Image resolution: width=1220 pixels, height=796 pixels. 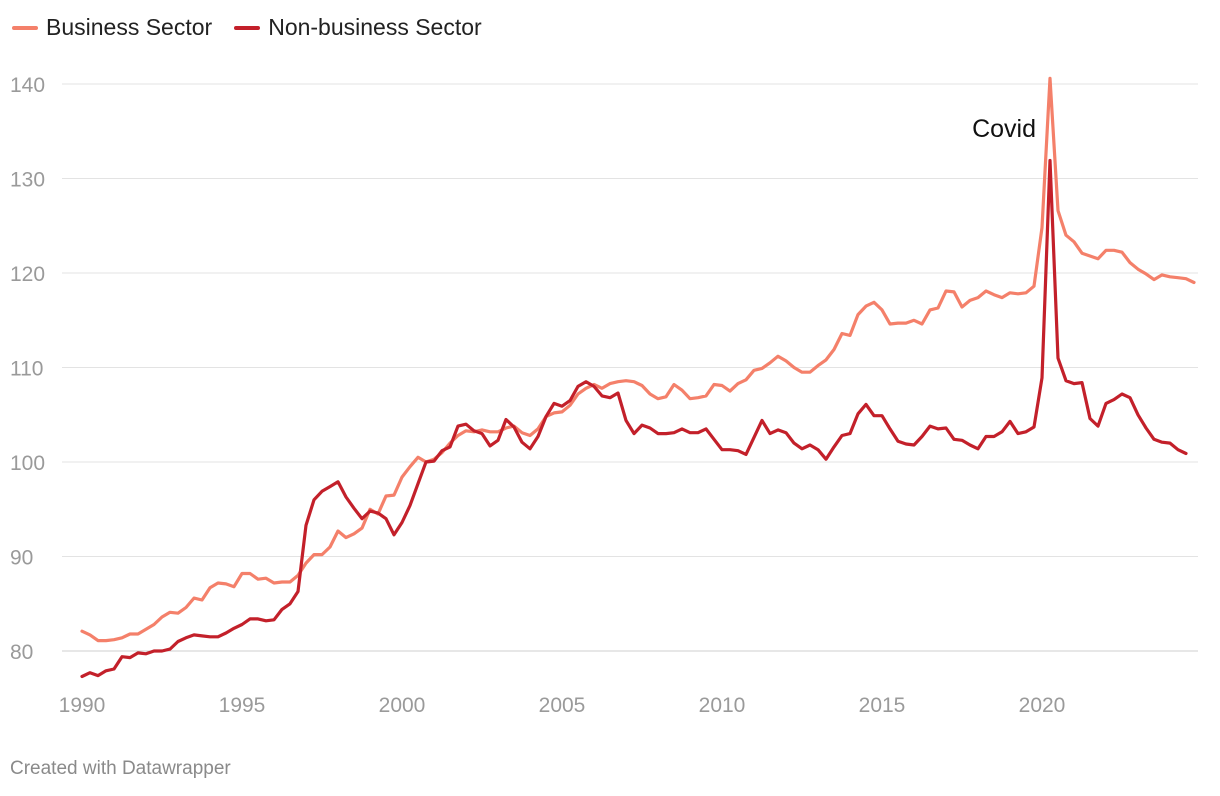 What do you see at coordinates (1042, 705) in the screenshot?
I see `x-tick-label-2020: 2020` at bounding box center [1042, 705].